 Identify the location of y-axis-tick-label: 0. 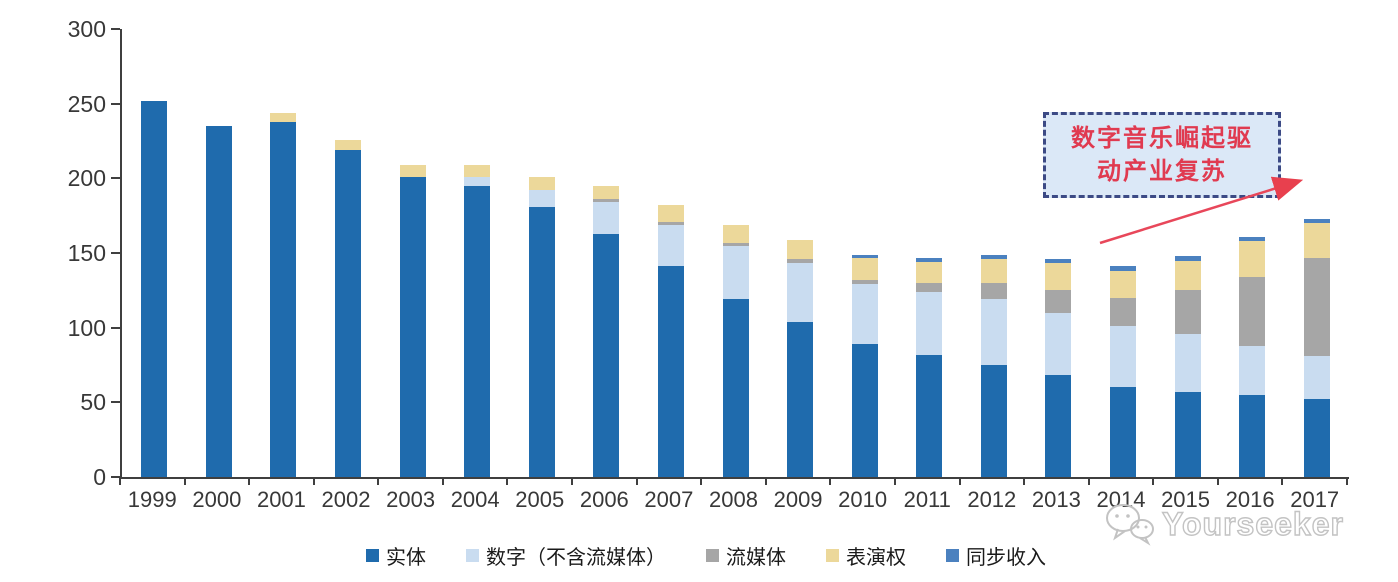
(99, 477).